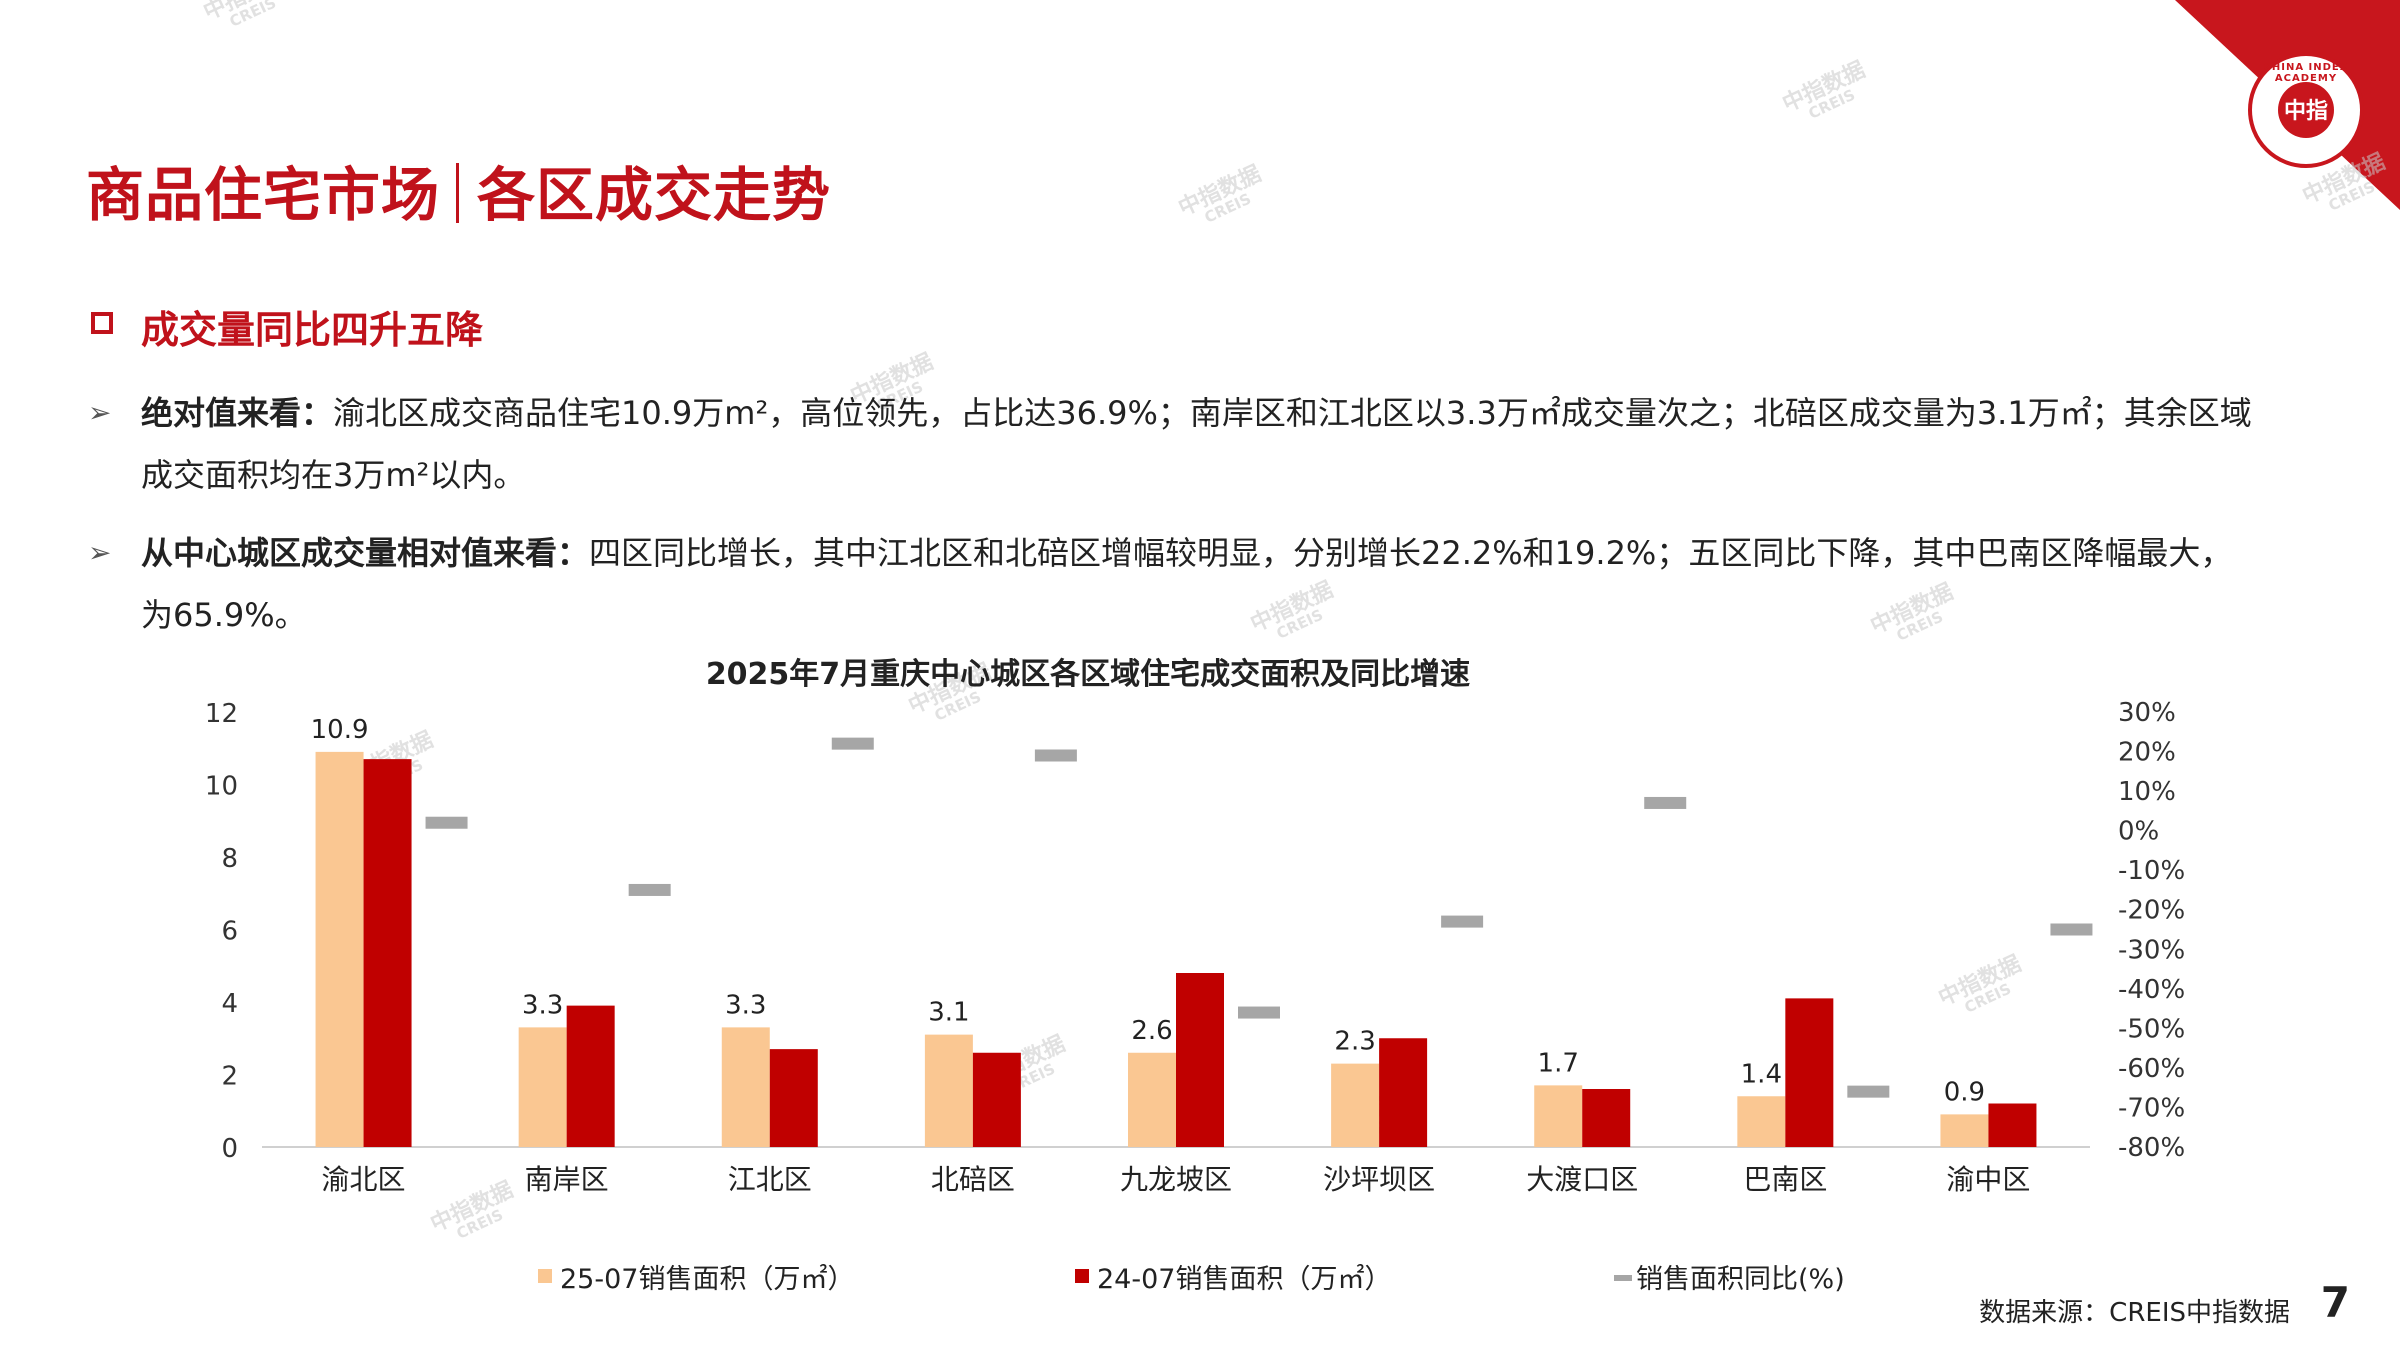 Image resolution: width=2400 pixels, height=1350 pixels. I want to click on left-axis-tick-label: 12, so click(221, 714).